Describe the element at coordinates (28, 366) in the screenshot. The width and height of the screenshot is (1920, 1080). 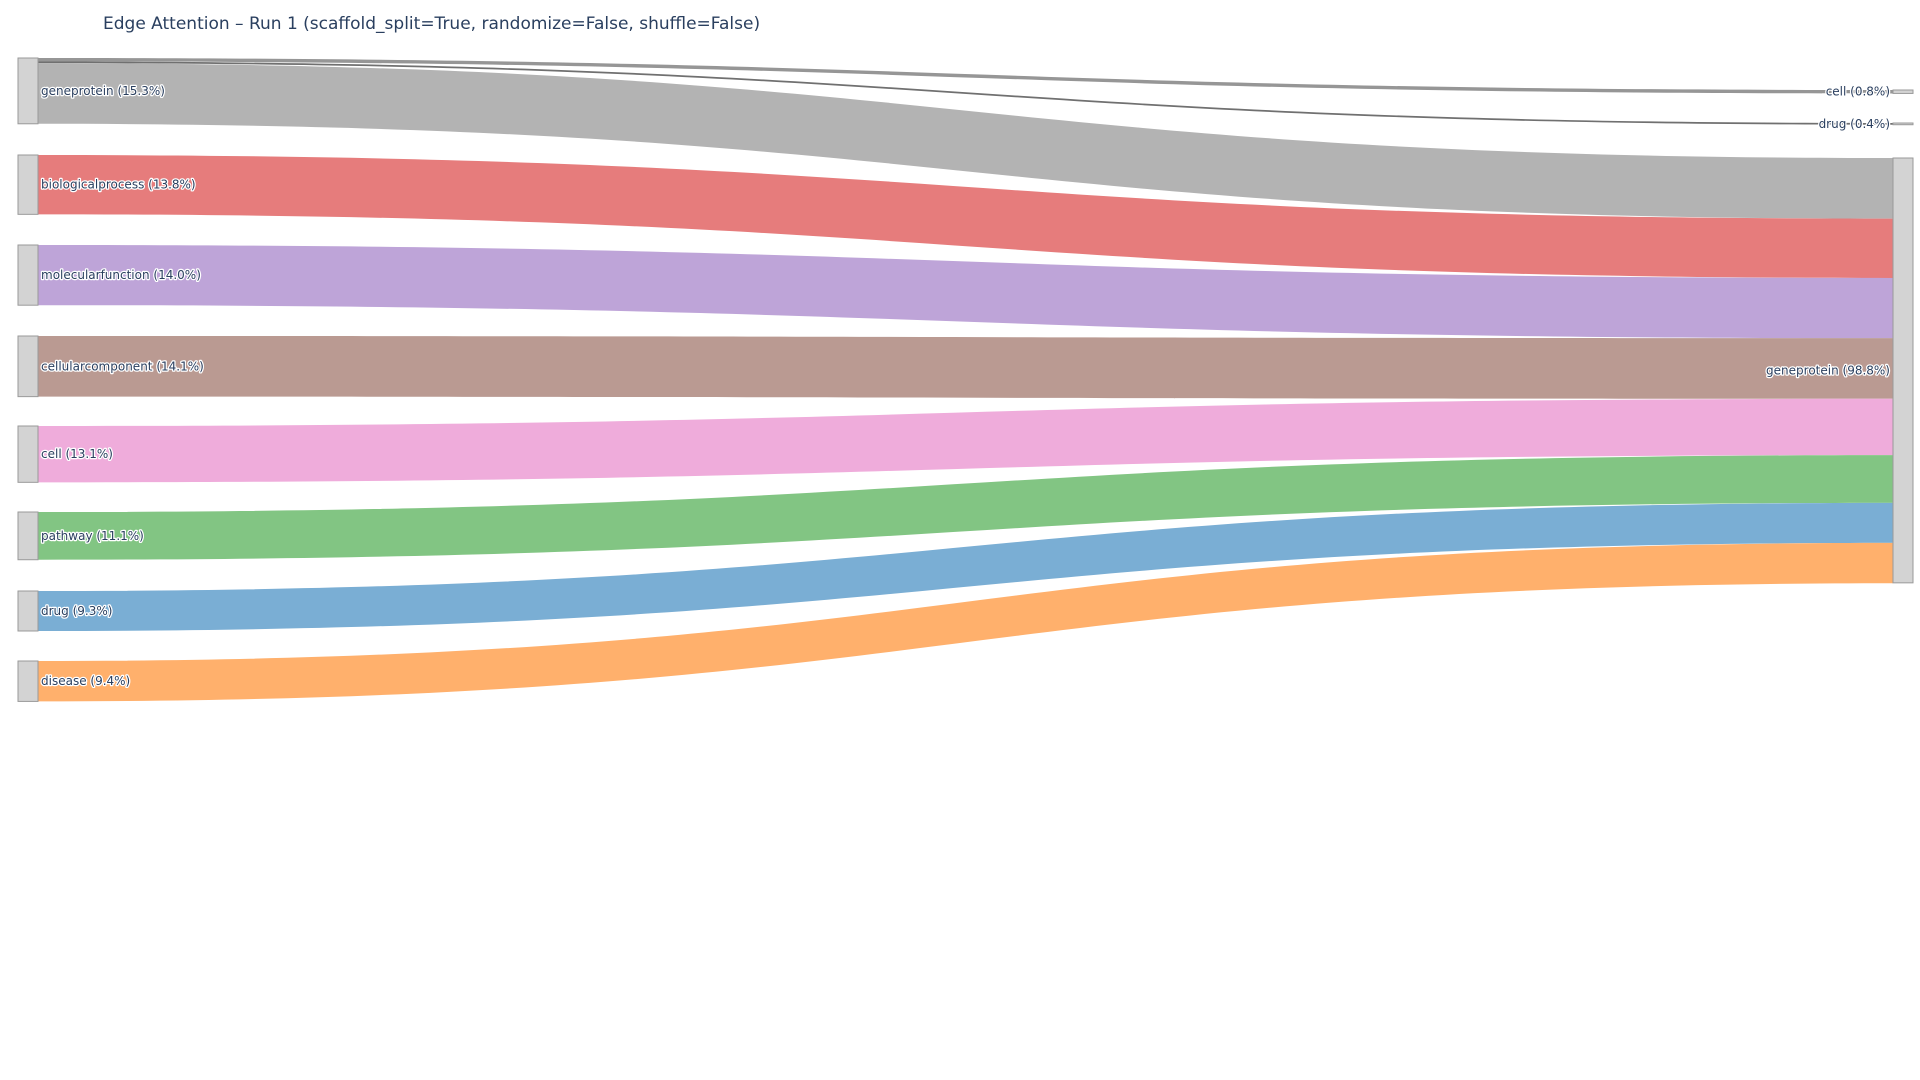
I see `source-node-cellularcomponent` at that location.